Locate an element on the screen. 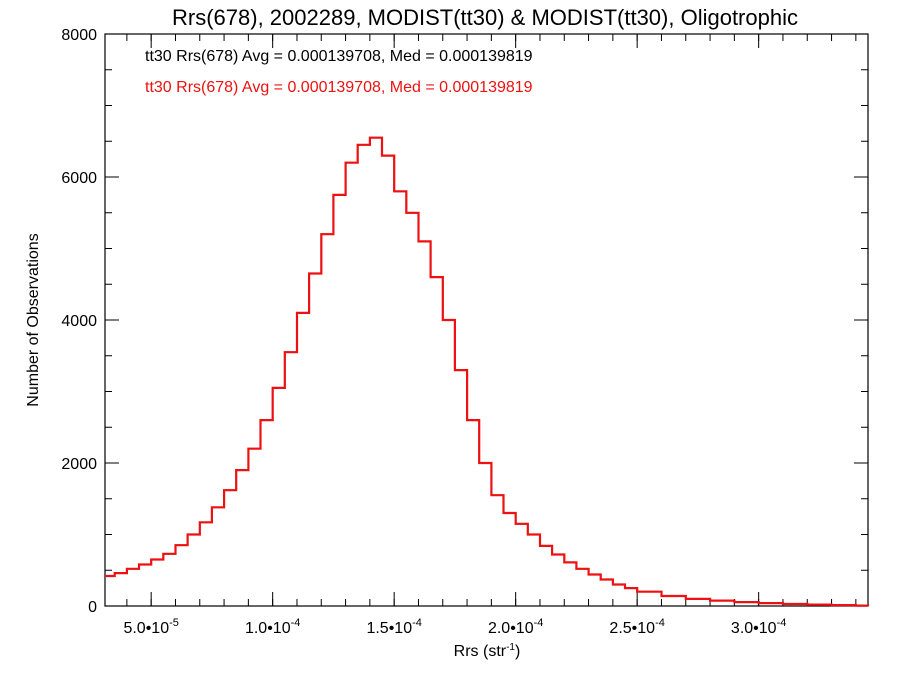 The height and width of the screenshot is (675, 900). x-tick-label: 5.0•10-5 is located at coordinates (150, 627).